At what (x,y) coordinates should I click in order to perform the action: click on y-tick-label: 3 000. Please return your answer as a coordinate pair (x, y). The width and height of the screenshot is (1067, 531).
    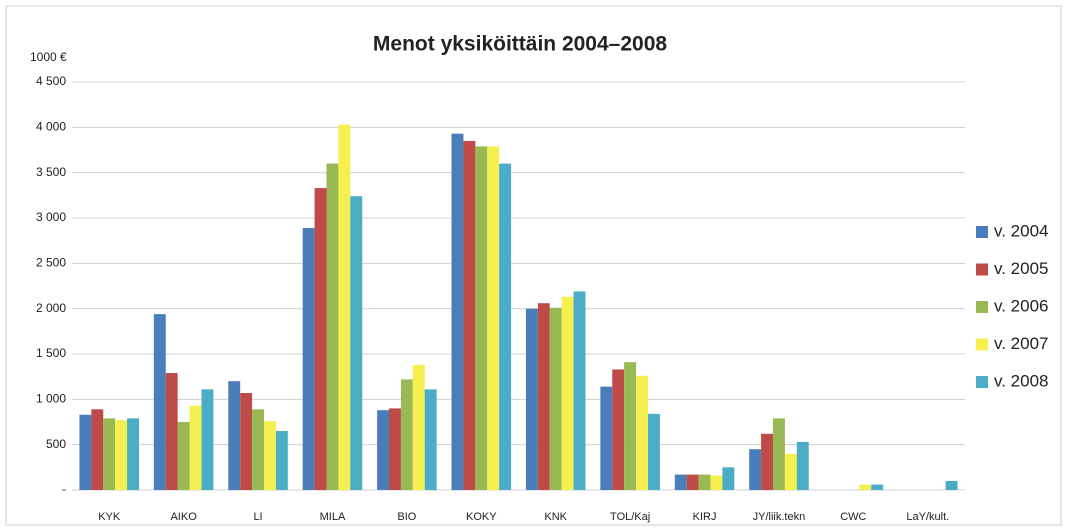
    Looking at the image, I should click on (51, 217).